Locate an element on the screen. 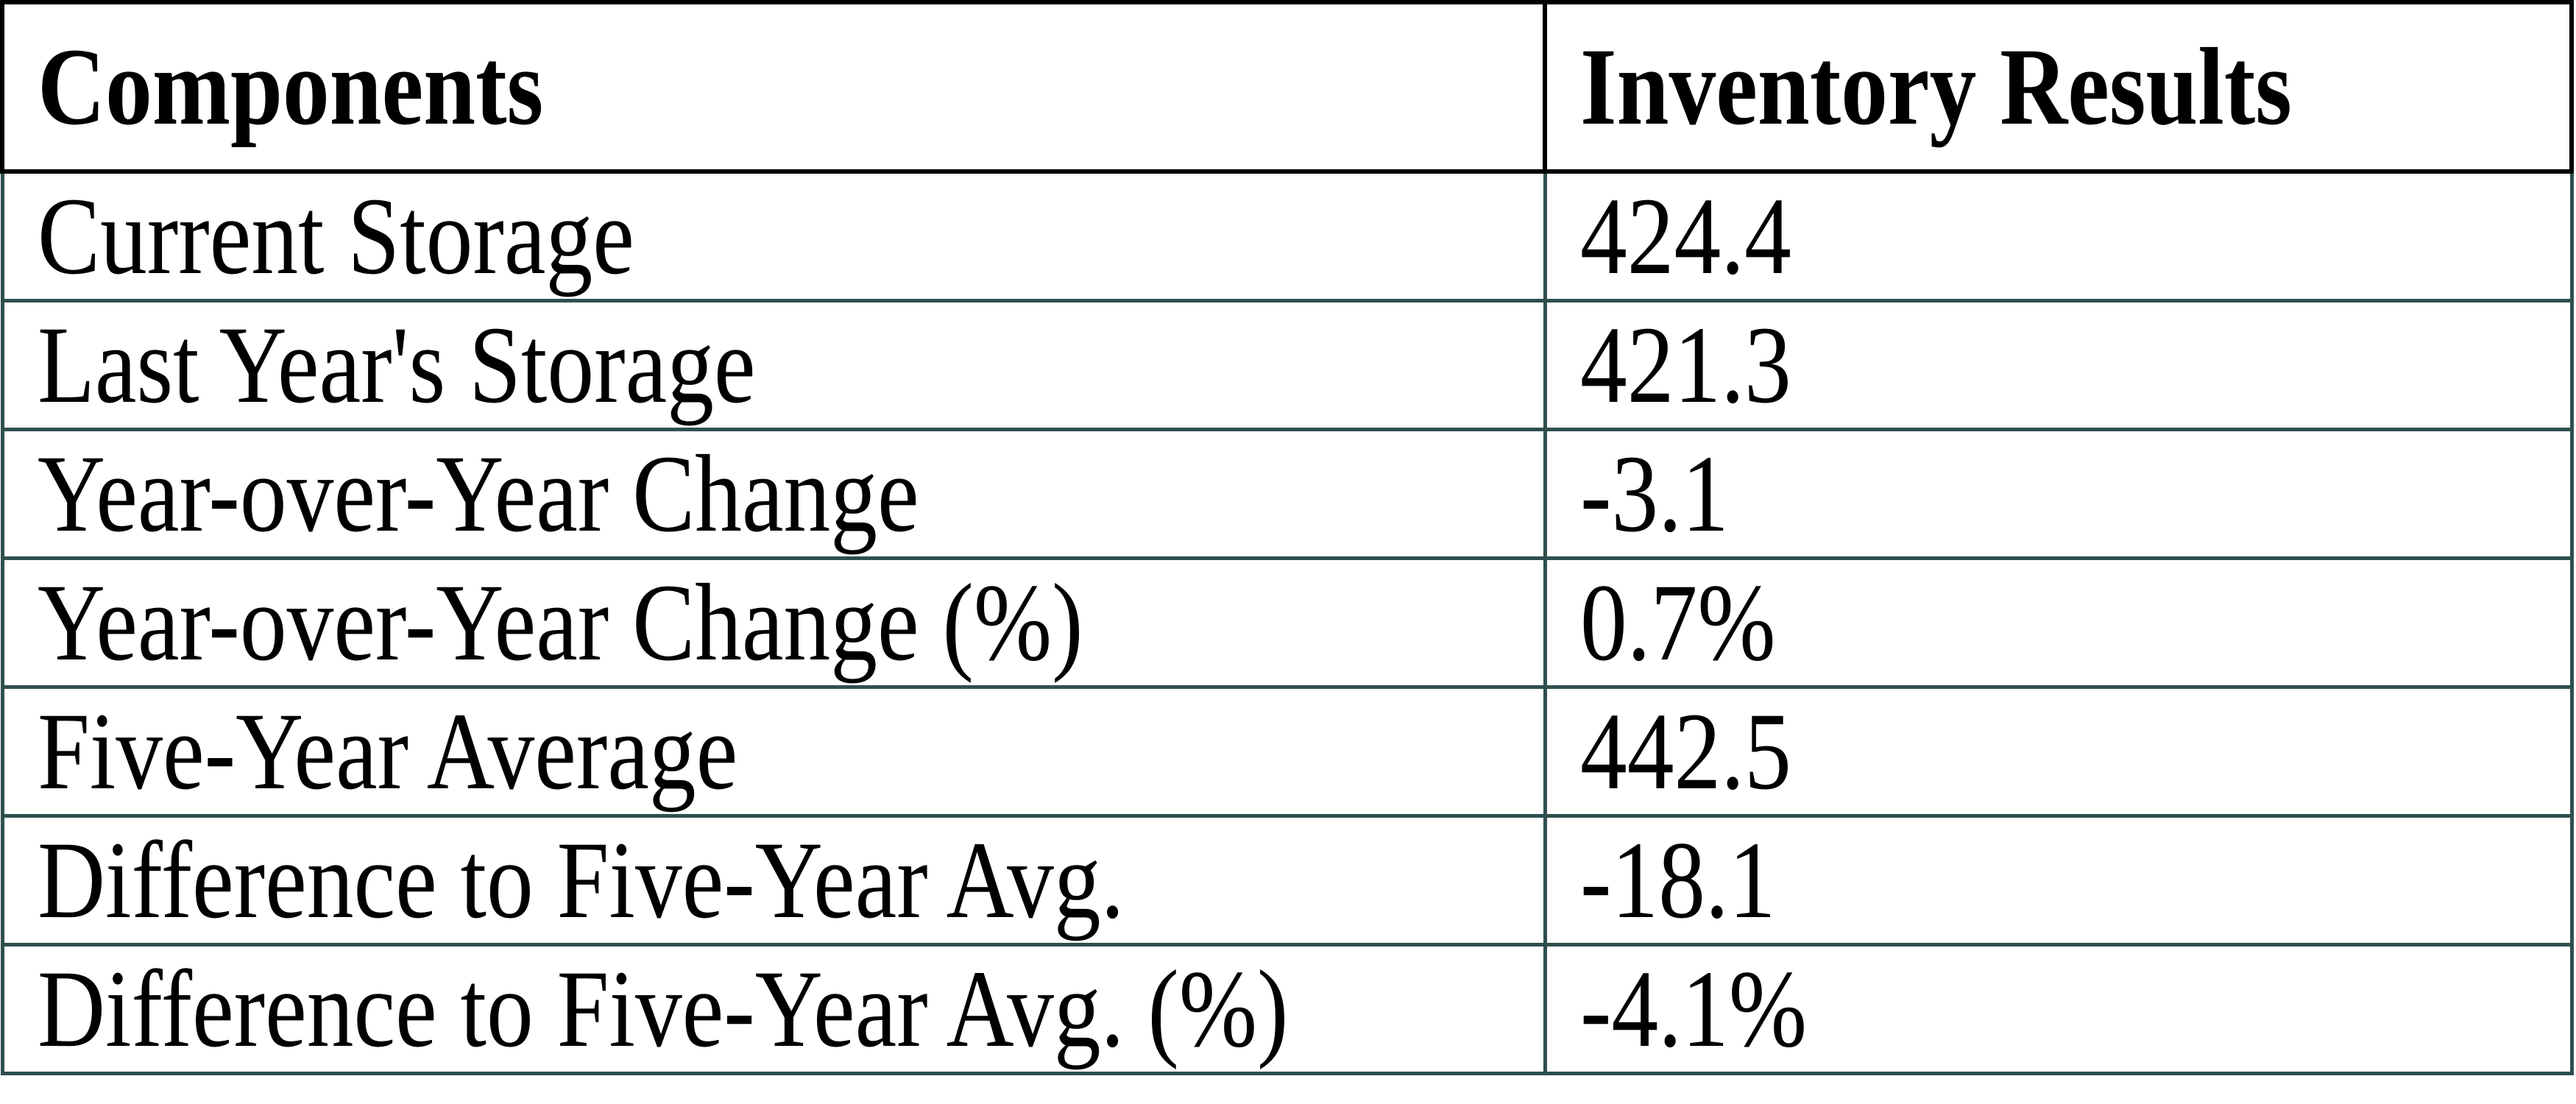 The width and height of the screenshot is (2576, 1104). row-label-cell: Five-Year Average is located at coordinates (773, 751).